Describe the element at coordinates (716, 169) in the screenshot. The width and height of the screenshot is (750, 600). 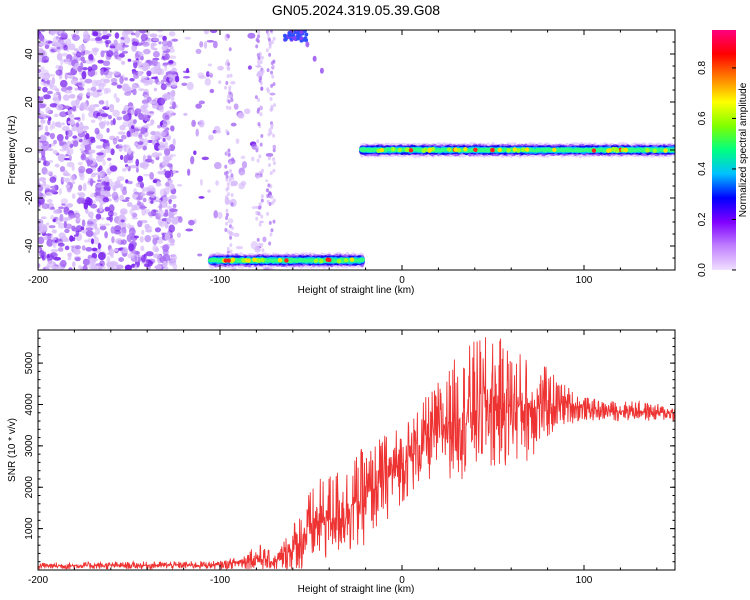
I see `colorbar-ticks: 0.0 0.2 0.4 0.6 0.8` at that location.